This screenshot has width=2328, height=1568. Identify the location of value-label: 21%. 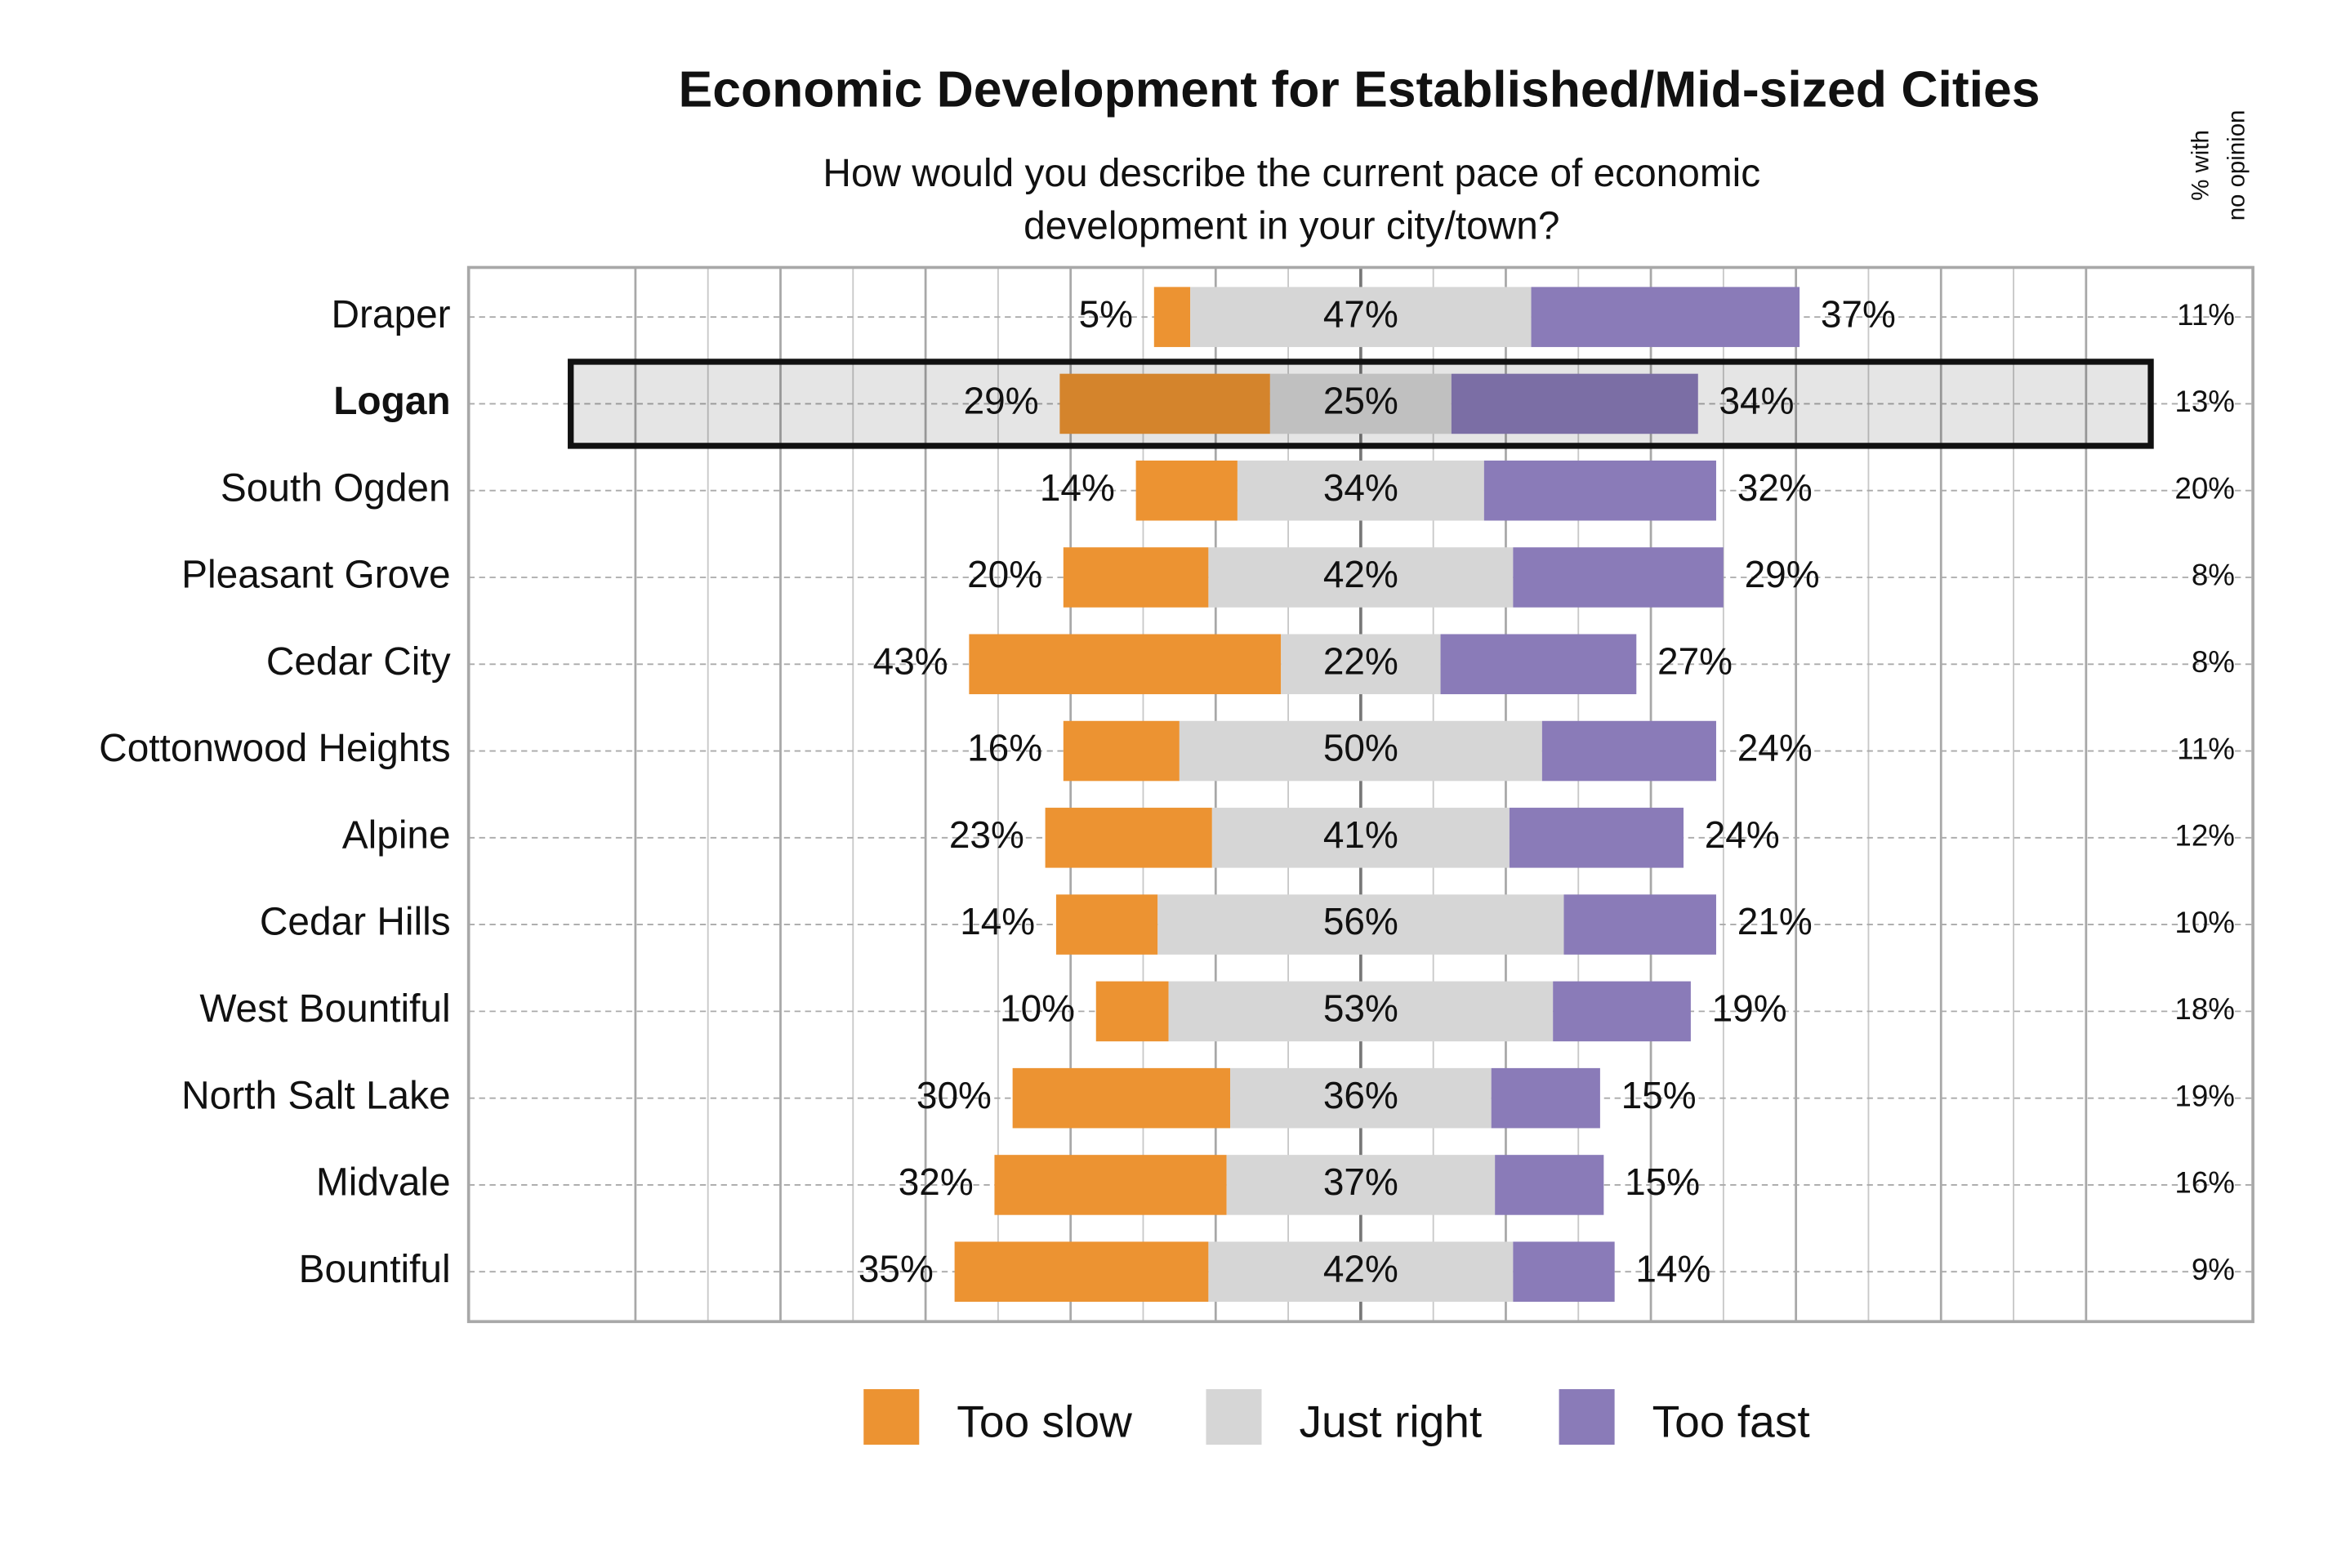
(1775, 921).